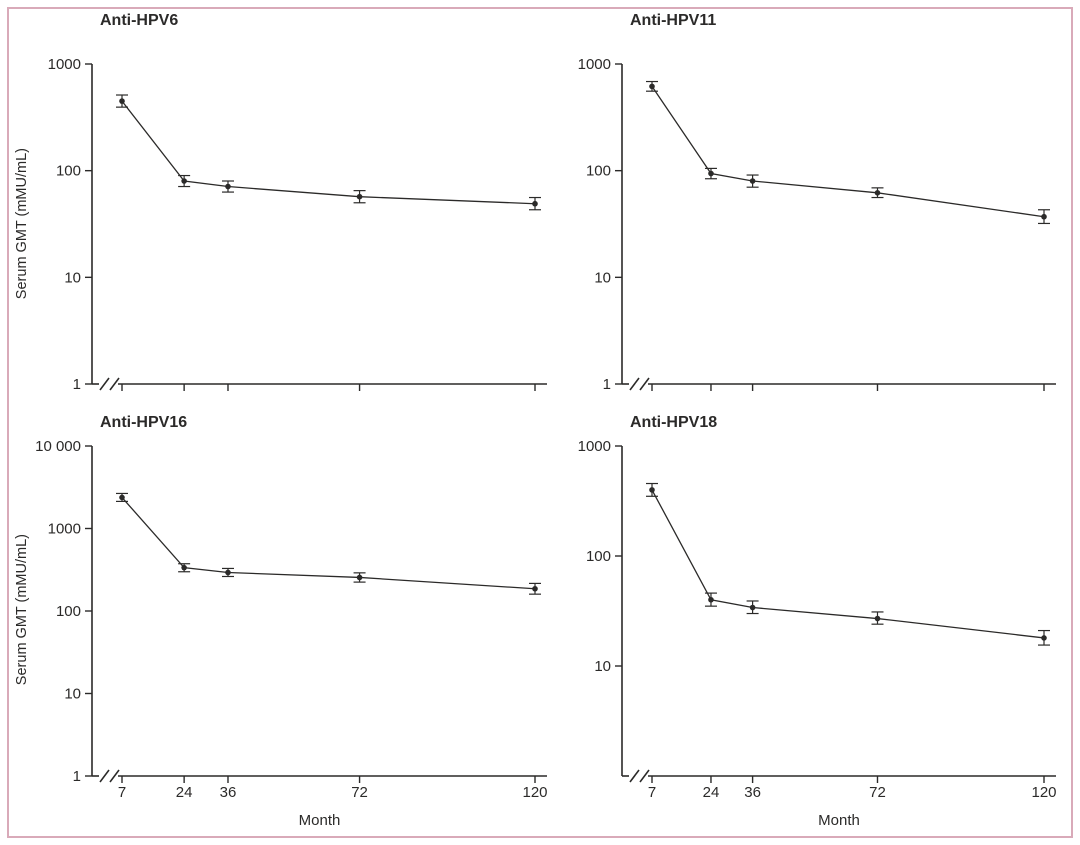 The image size is (1080, 845). I want to click on chart-title-anti-hpv16: Anti-HPV16, so click(144, 422).